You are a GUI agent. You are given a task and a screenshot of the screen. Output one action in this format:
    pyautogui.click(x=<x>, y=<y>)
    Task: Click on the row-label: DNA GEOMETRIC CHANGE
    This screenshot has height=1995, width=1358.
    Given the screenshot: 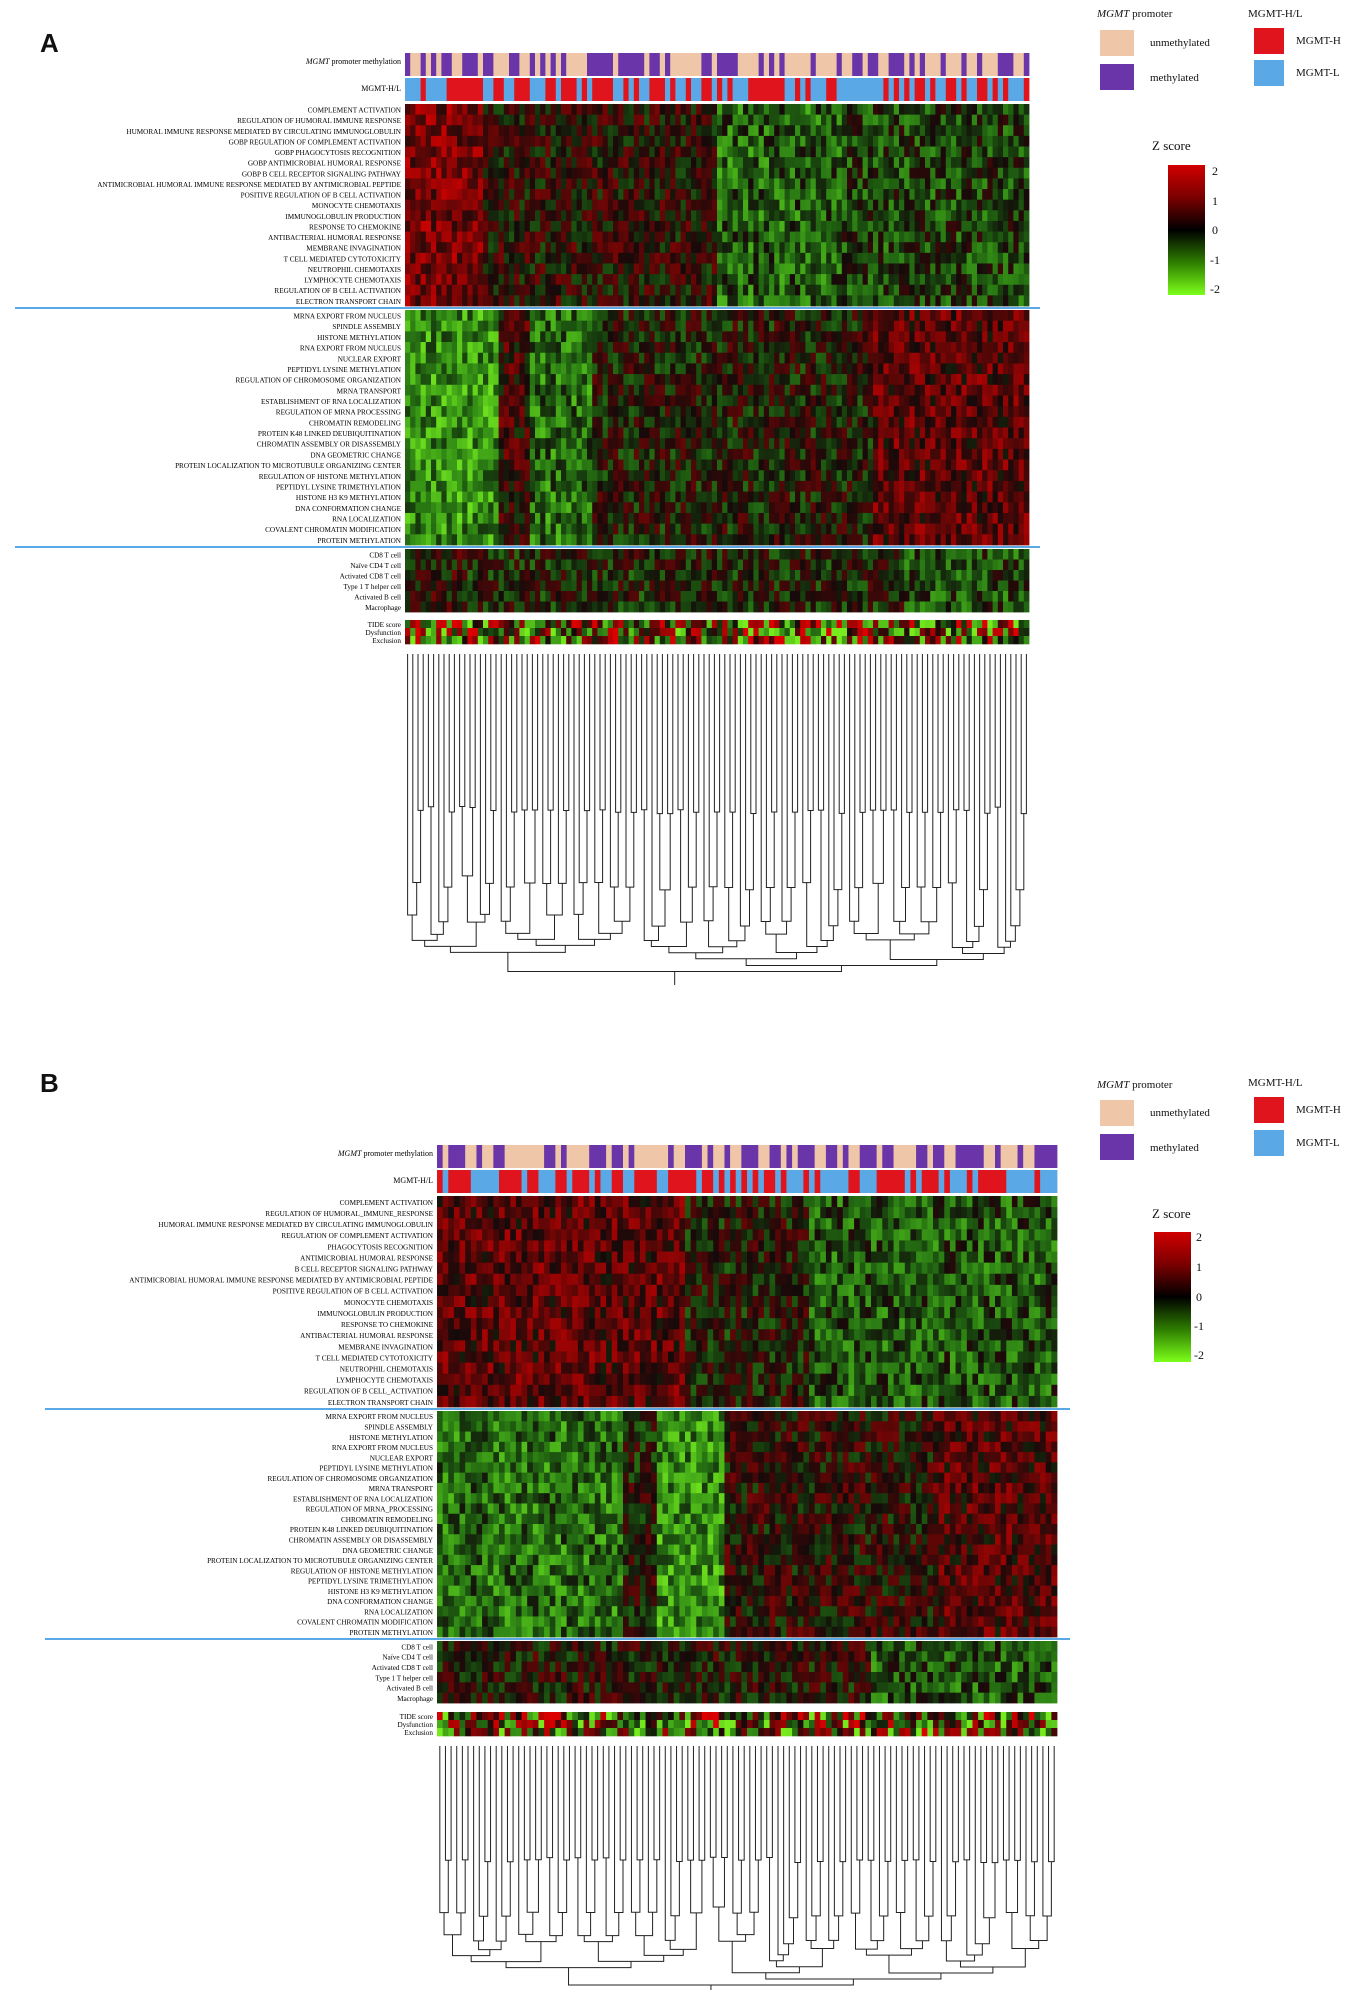 What is the action you would take?
    pyautogui.click(x=355, y=455)
    